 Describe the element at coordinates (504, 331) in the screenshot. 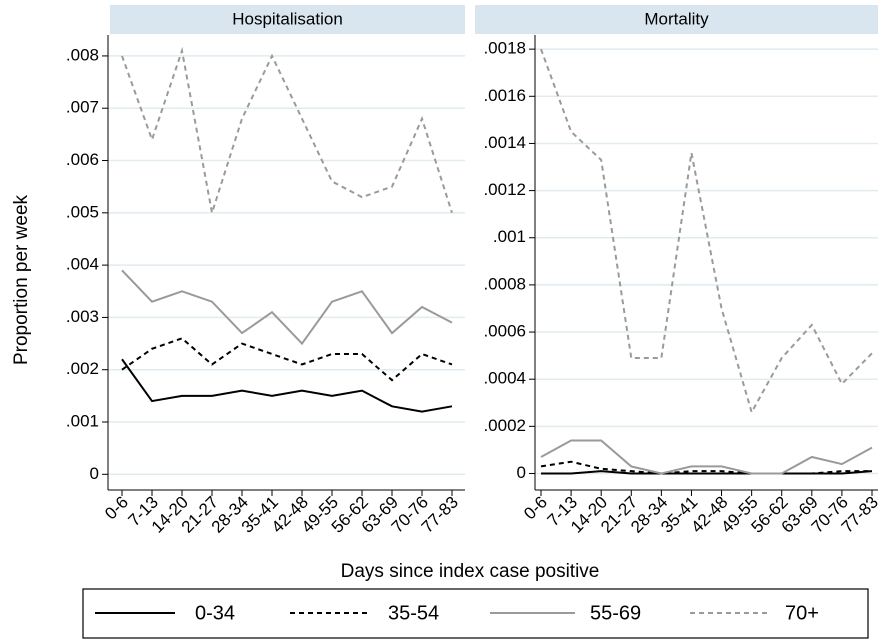

I see `y-tick-label: .0006` at that location.